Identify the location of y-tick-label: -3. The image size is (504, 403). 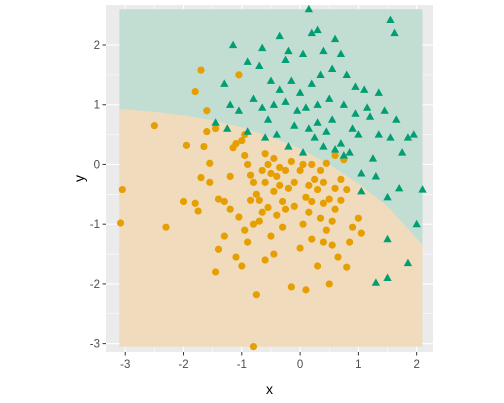
(95, 345).